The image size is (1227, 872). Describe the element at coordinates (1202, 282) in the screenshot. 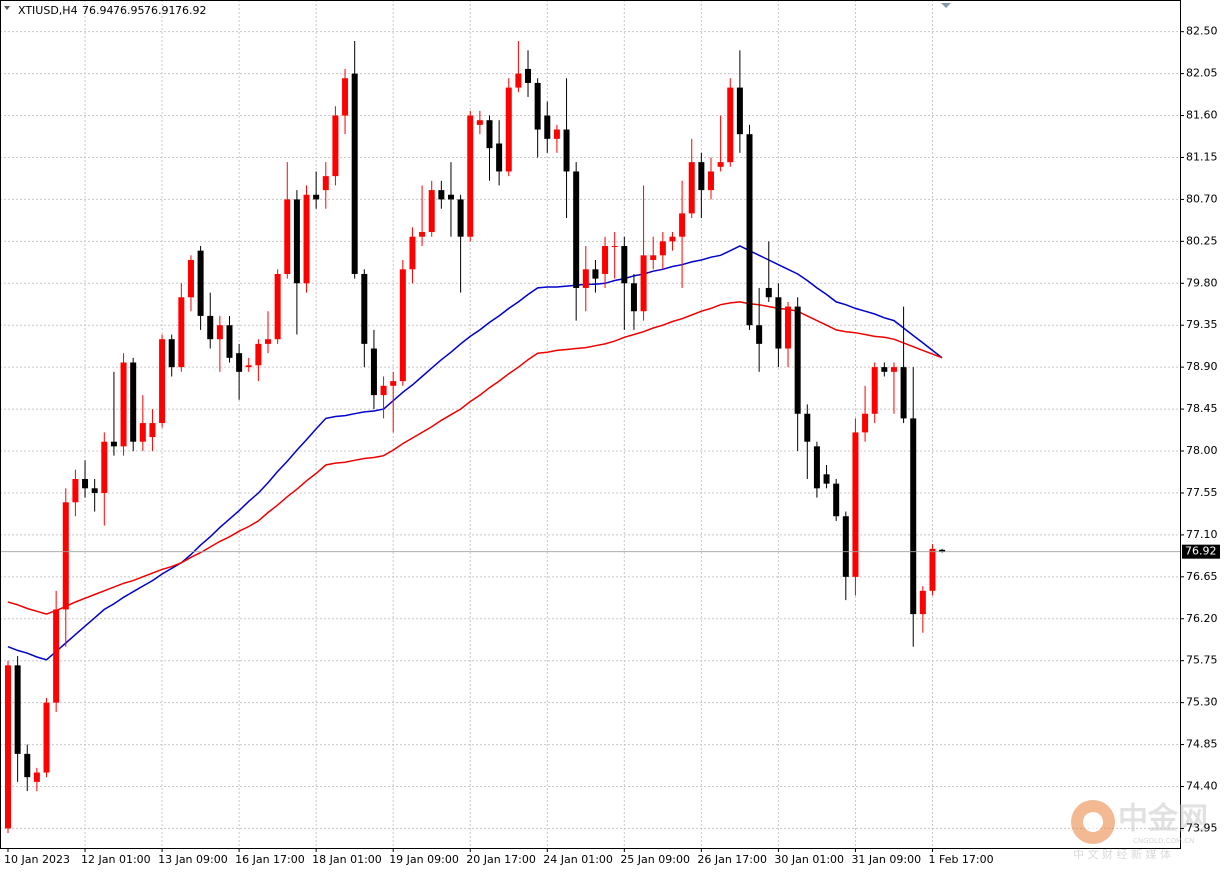

I see `y-tick-label: 79.80` at that location.